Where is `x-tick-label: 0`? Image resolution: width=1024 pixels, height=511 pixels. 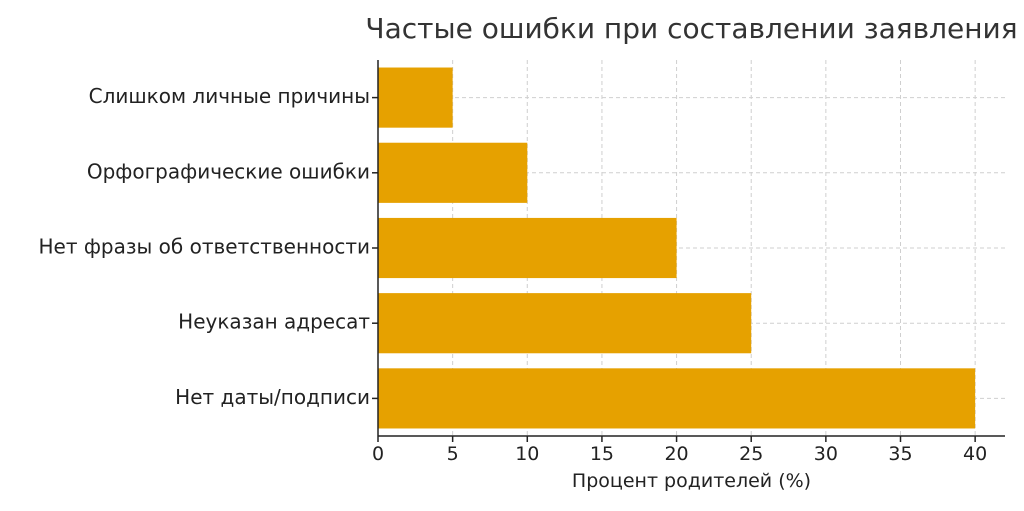 x-tick-label: 0 is located at coordinates (378, 454).